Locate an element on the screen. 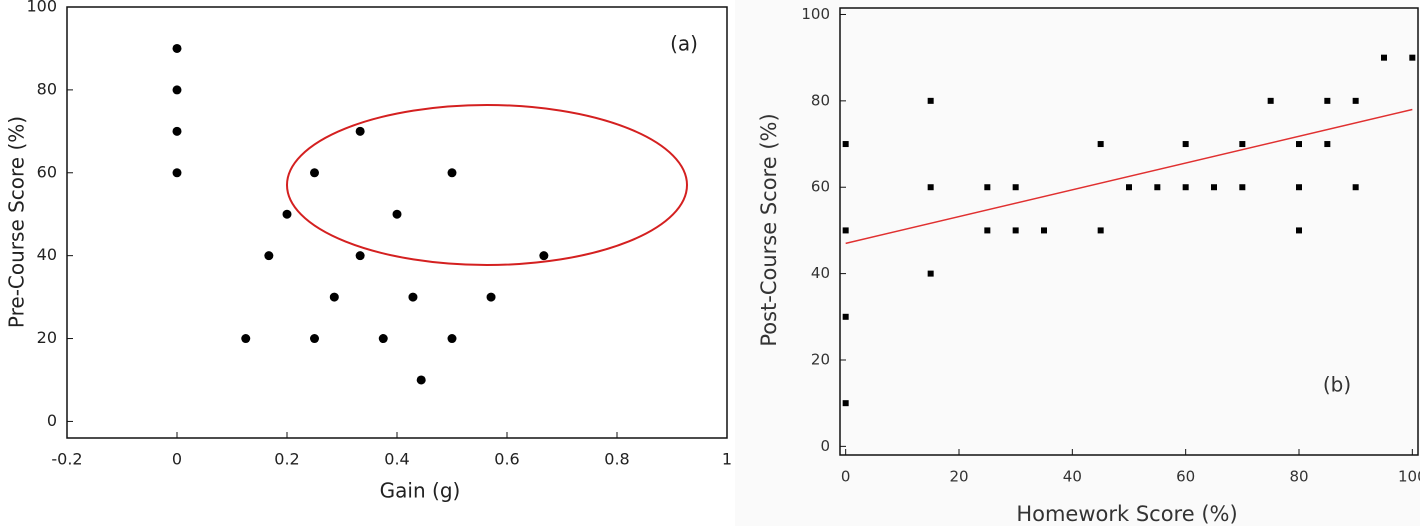 This screenshot has width=1420, height=526. x-tick-label: 0.4 is located at coordinates (396, 459).